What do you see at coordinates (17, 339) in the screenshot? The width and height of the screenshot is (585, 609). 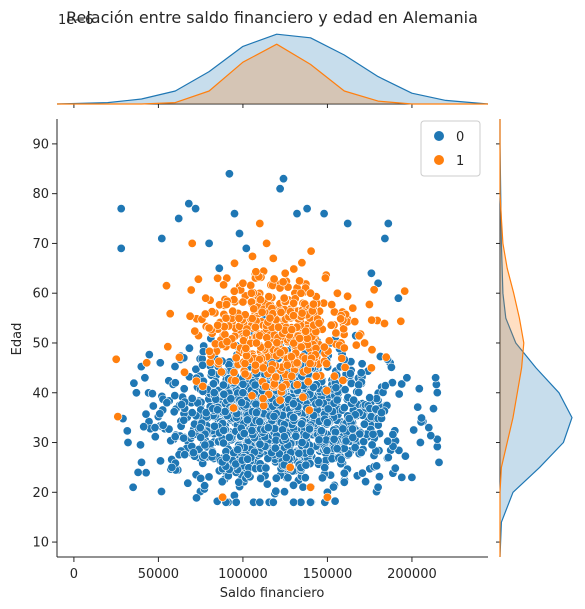 I see `y-axis-label: Edad` at bounding box center [17, 339].